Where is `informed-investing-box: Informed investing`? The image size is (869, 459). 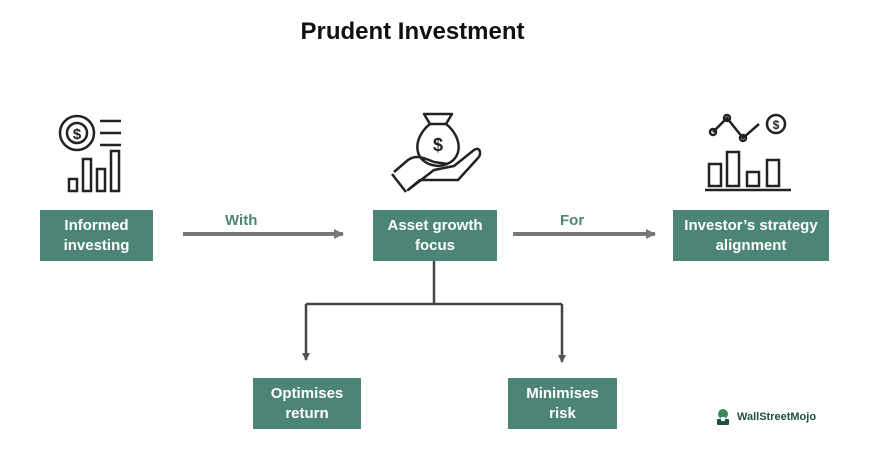 informed-investing-box: Informed investing is located at coordinates (96, 235).